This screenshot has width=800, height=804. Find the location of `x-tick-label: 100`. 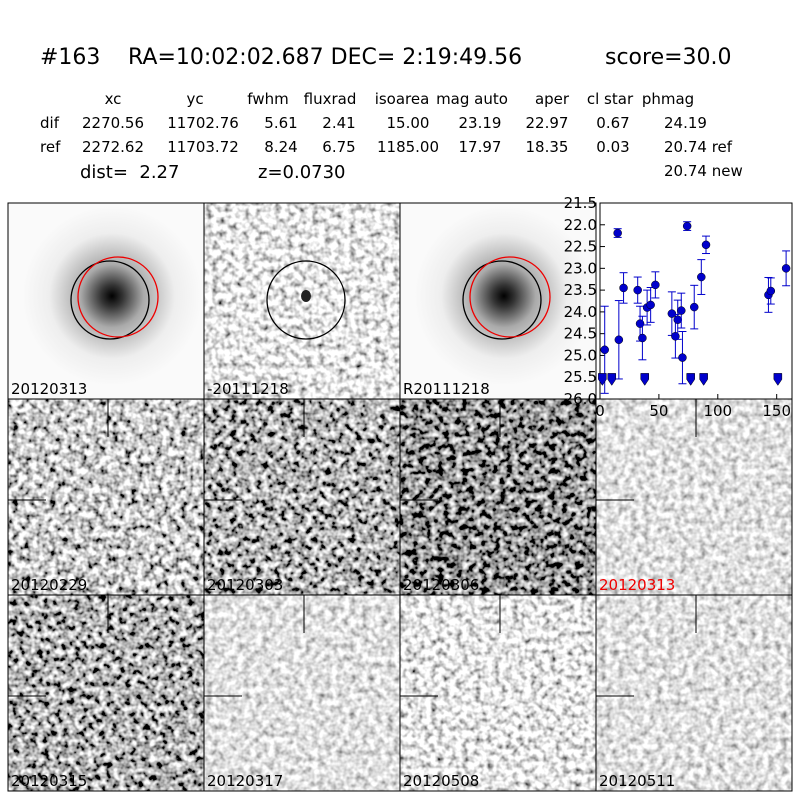

x-tick-label: 100 is located at coordinates (717, 411).